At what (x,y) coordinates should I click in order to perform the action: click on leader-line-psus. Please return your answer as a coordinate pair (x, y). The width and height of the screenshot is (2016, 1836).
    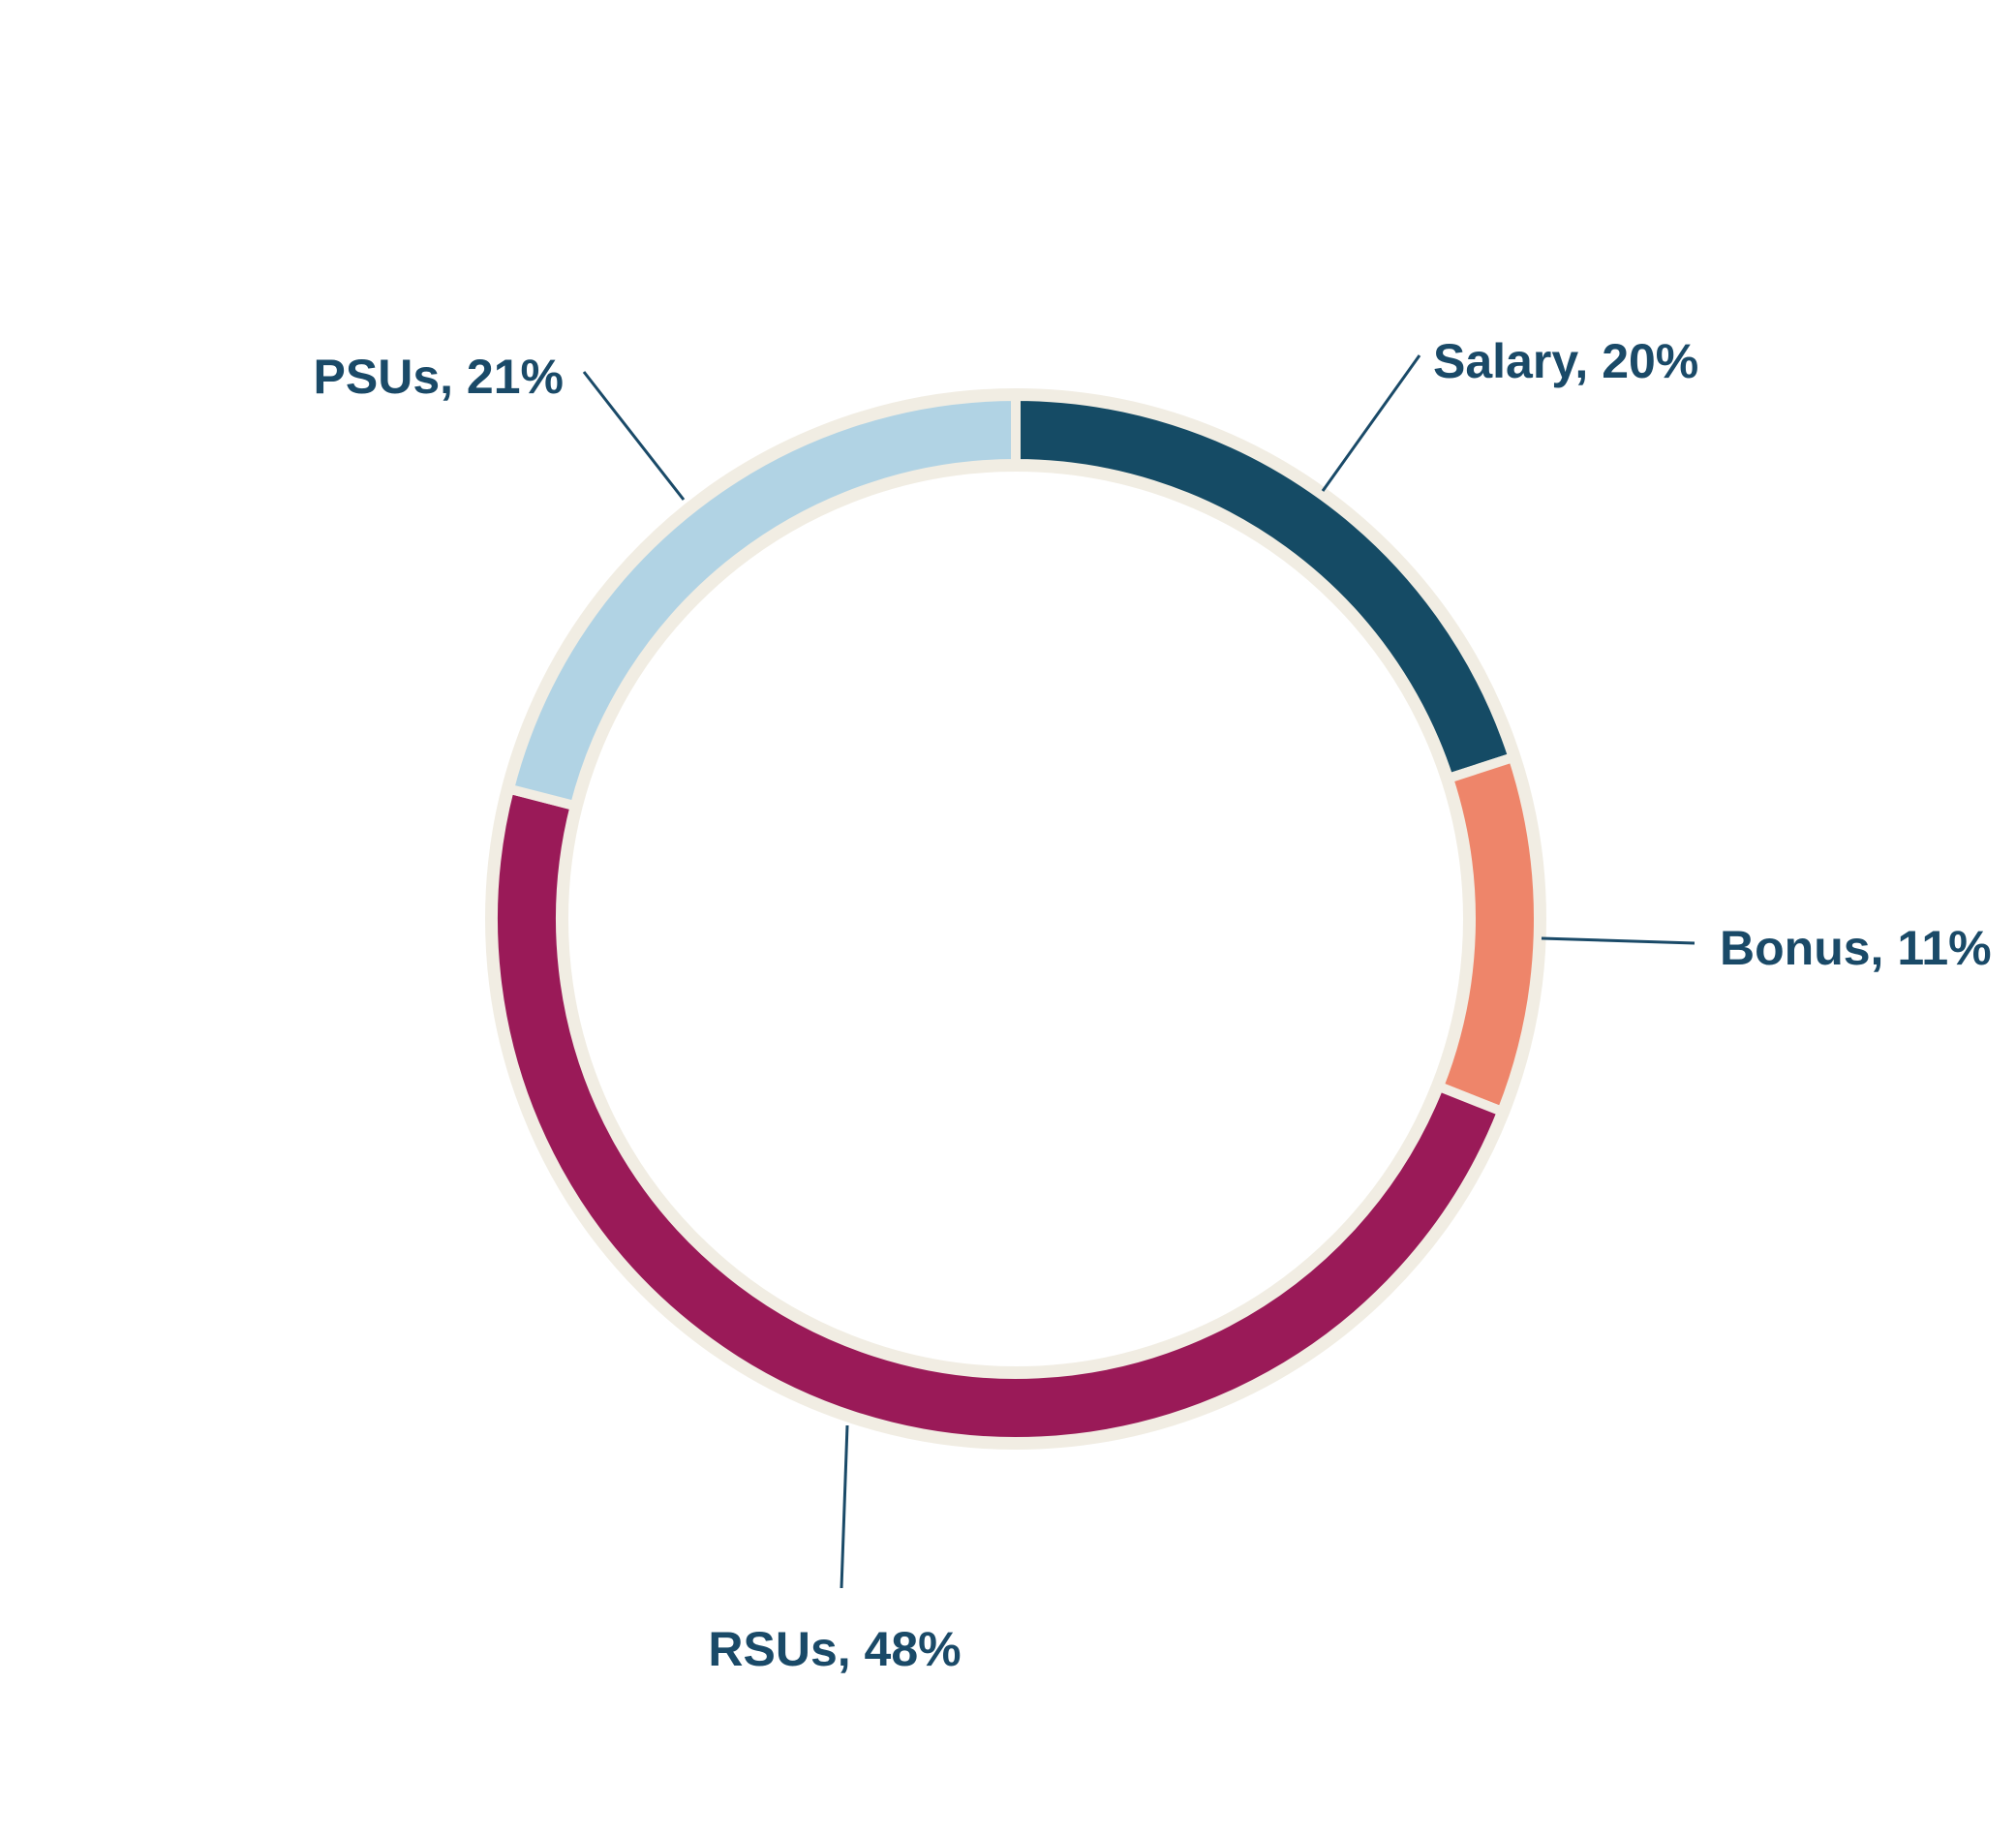
    Looking at the image, I should click on (634, 436).